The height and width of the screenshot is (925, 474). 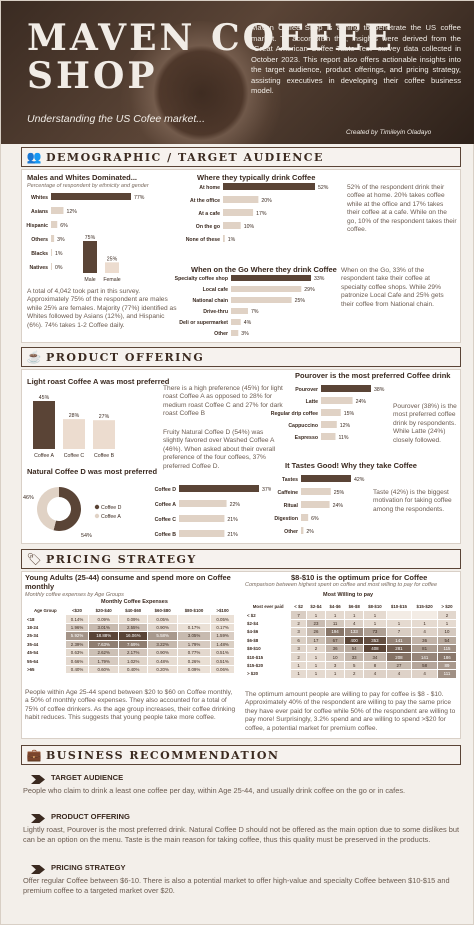 I want to click on bar-value-label: 38%, so click(x=379, y=390).